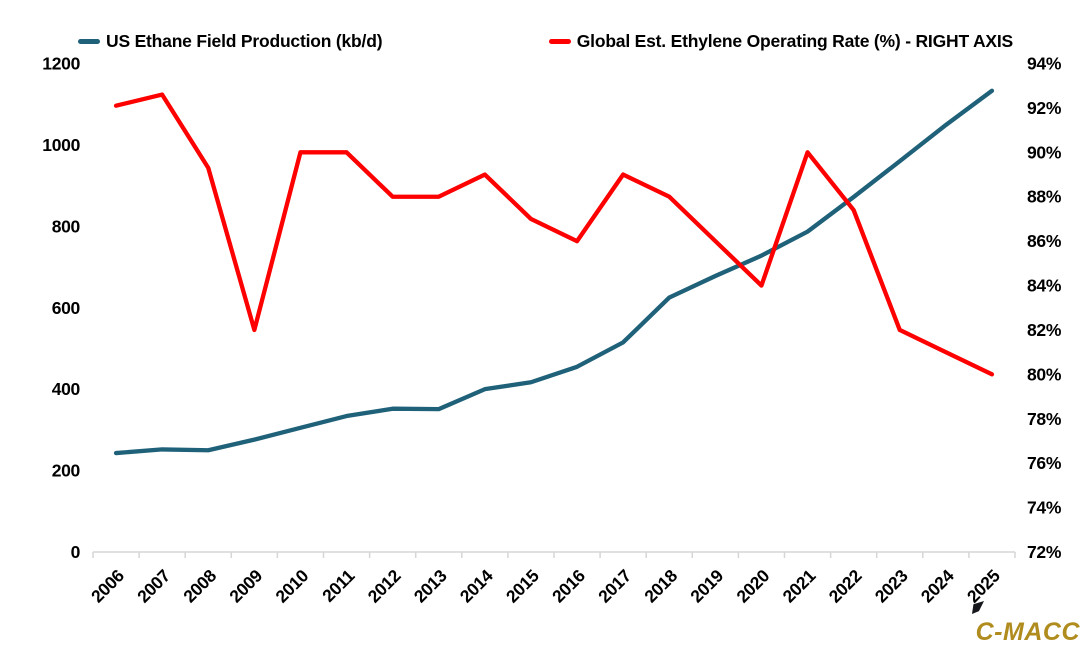  Describe the element at coordinates (76, 552) in the screenshot. I see `left-axis-tick-label: 0` at that location.